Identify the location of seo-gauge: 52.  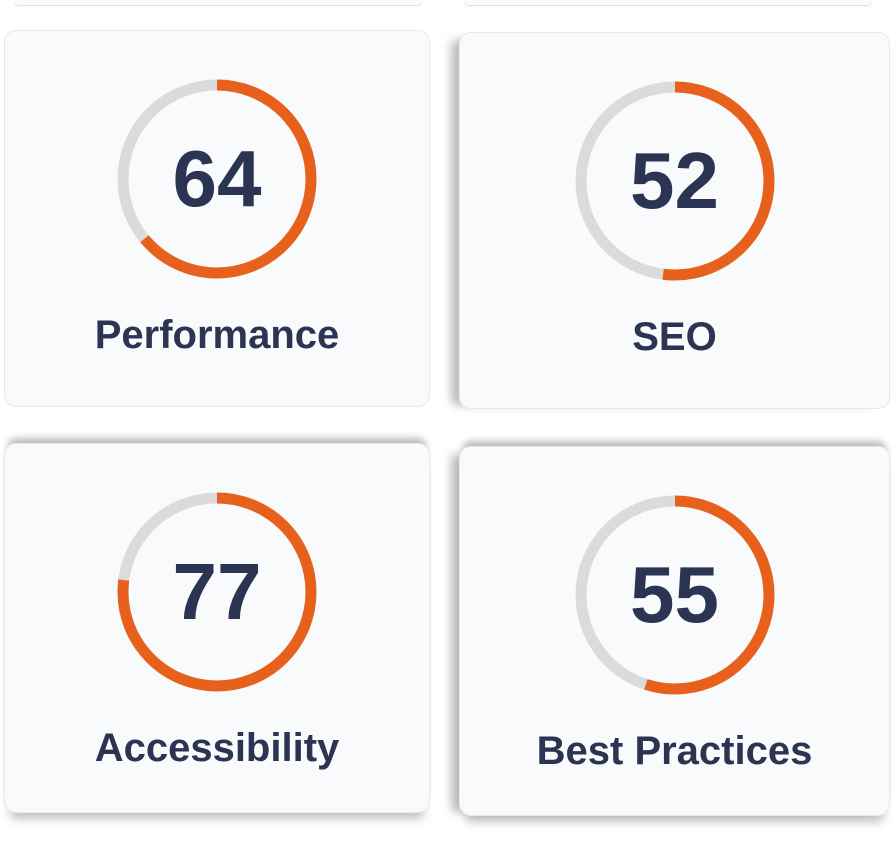
(675, 181).